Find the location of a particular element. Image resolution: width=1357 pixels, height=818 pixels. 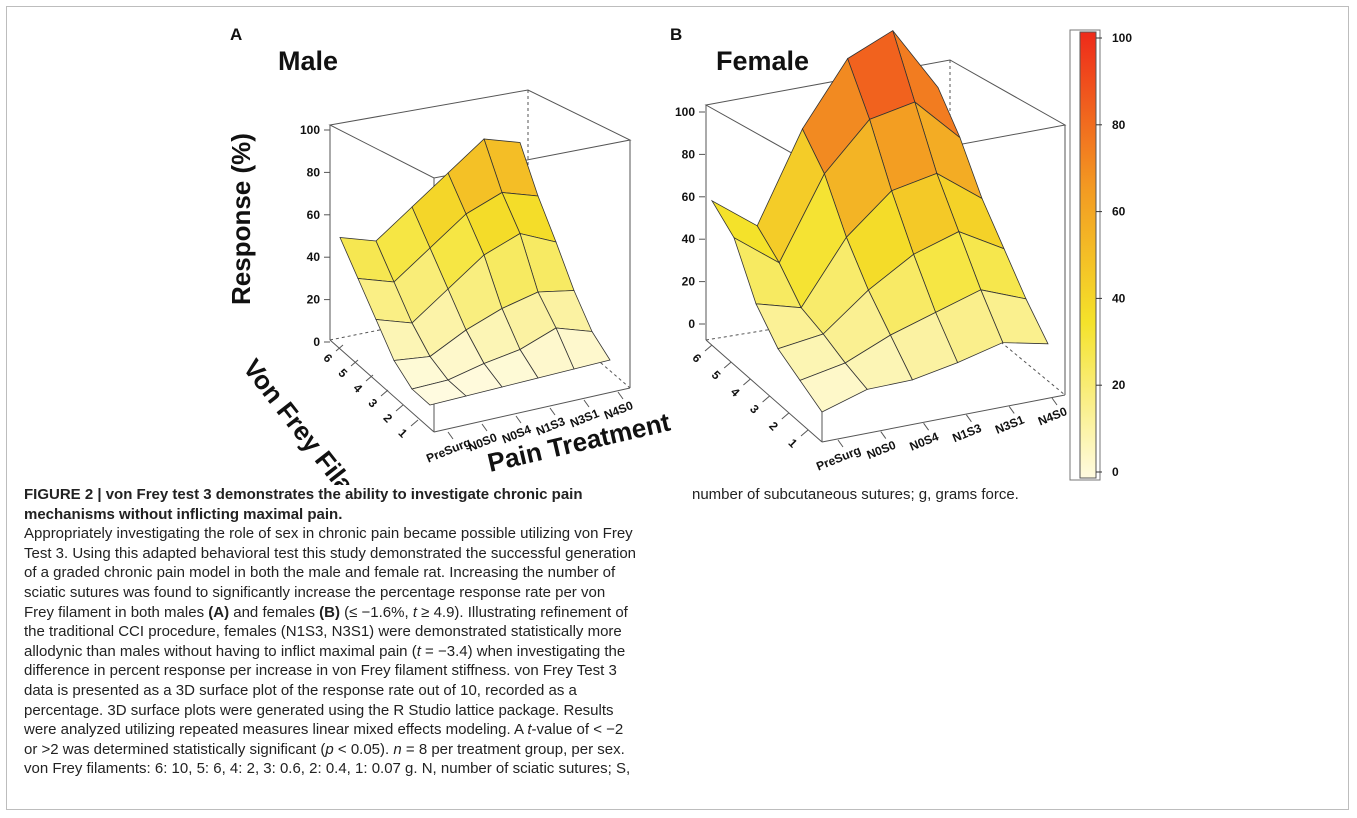

y-axis-title: Von Frey Filament is located at coordinates (317, 419).